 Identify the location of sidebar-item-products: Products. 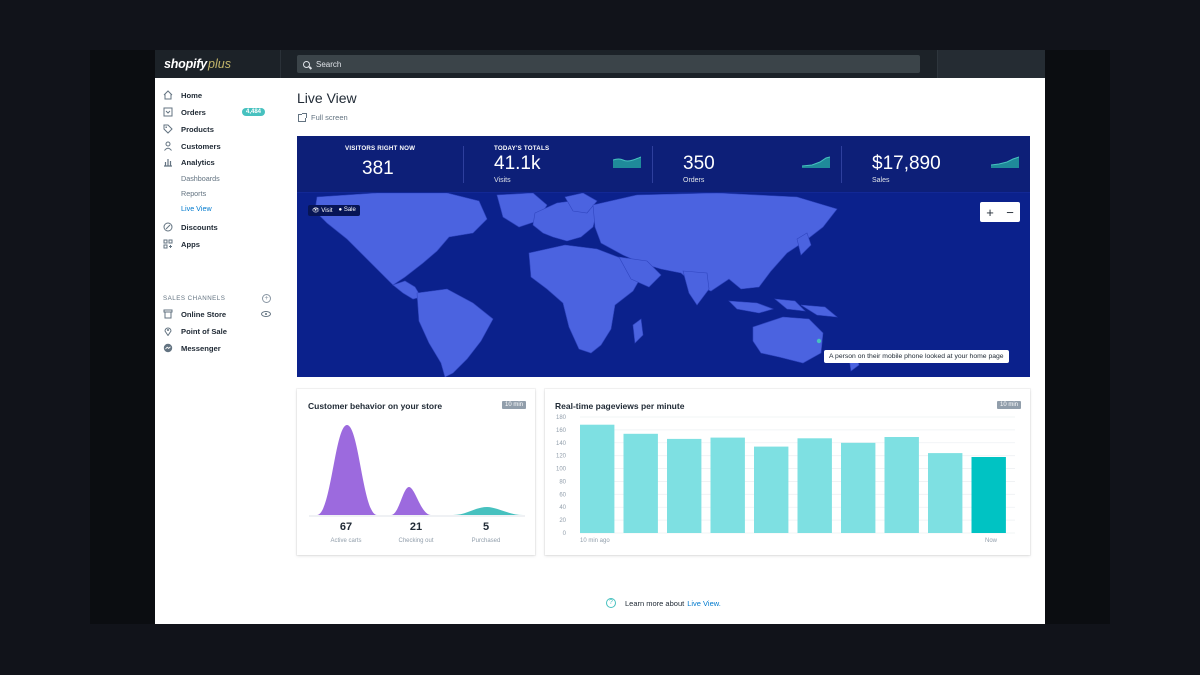
(218, 129).